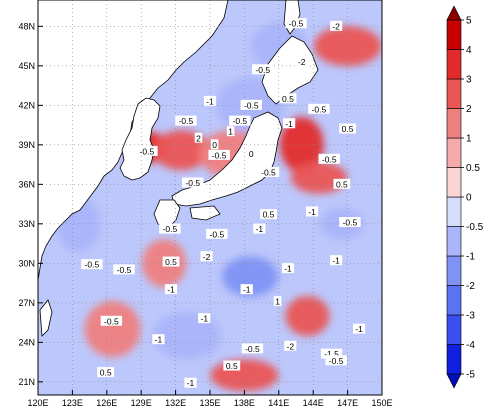  Describe the element at coordinates (26, 184) in the screenshot. I see `y-tick-label: 36N` at that location.